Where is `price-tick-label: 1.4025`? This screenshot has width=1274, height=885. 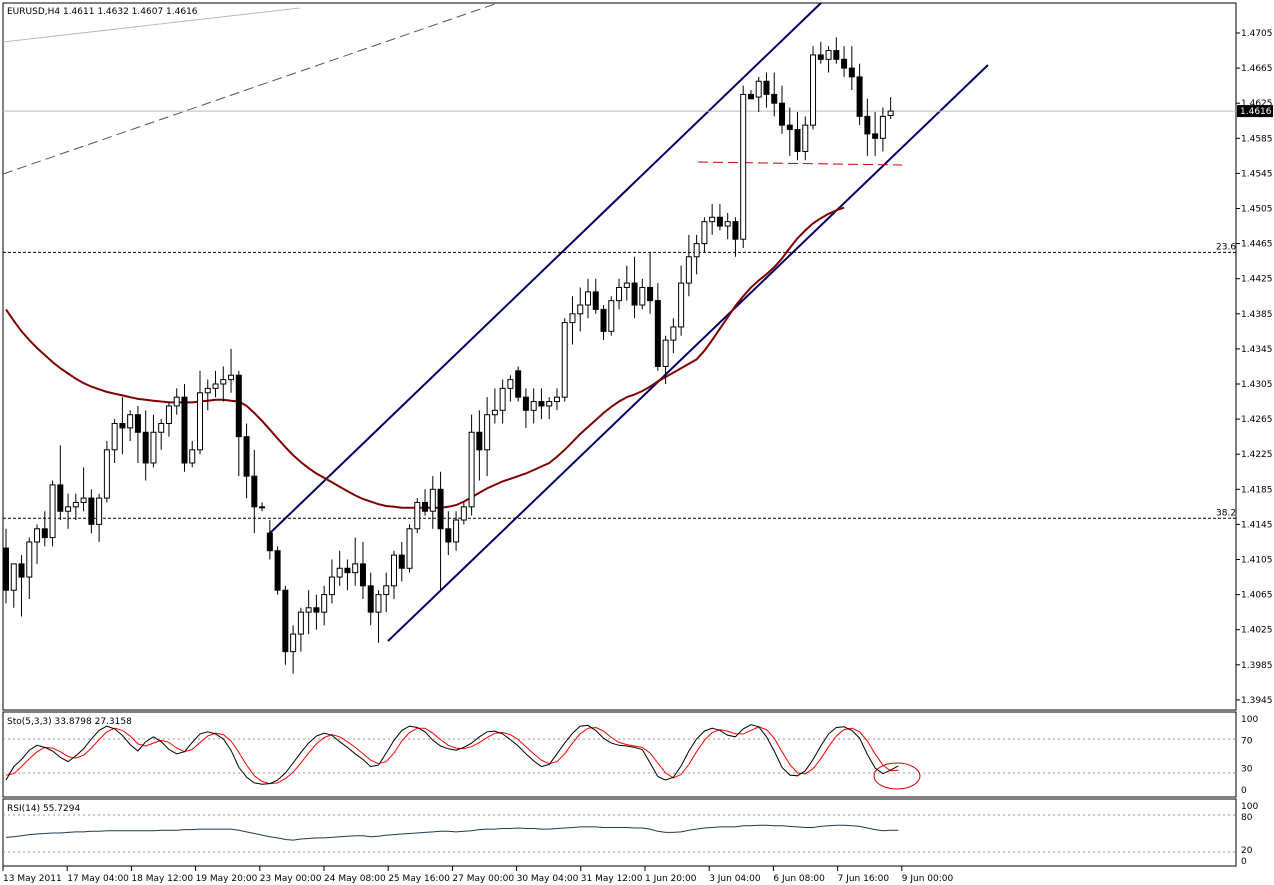
price-tick-label: 1.4025 is located at coordinates (1257, 631).